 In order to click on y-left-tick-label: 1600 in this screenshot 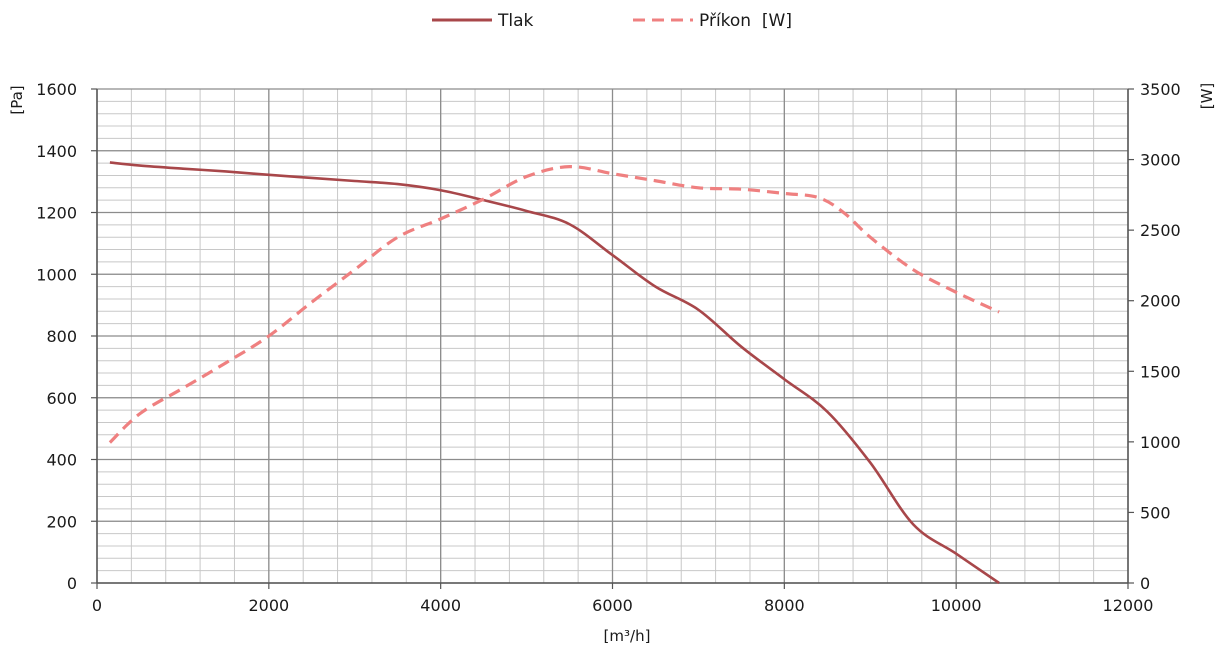, I will do `click(56, 89)`.